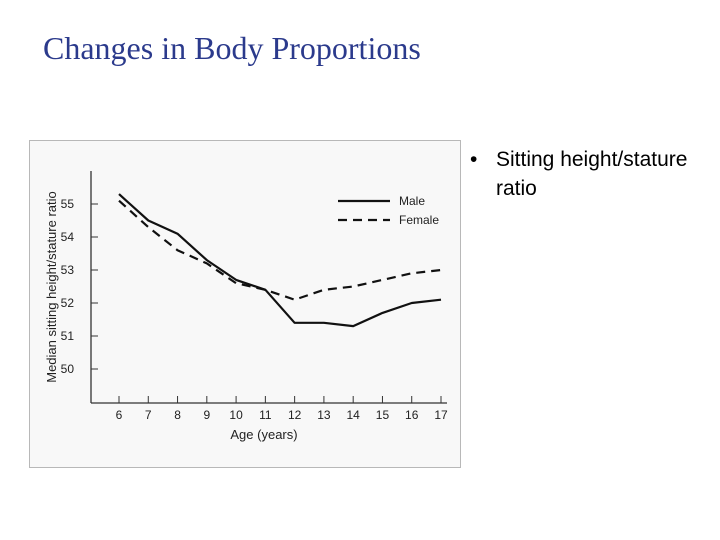  What do you see at coordinates (354, 415) in the screenshot?
I see `x-tick-label: 14` at bounding box center [354, 415].